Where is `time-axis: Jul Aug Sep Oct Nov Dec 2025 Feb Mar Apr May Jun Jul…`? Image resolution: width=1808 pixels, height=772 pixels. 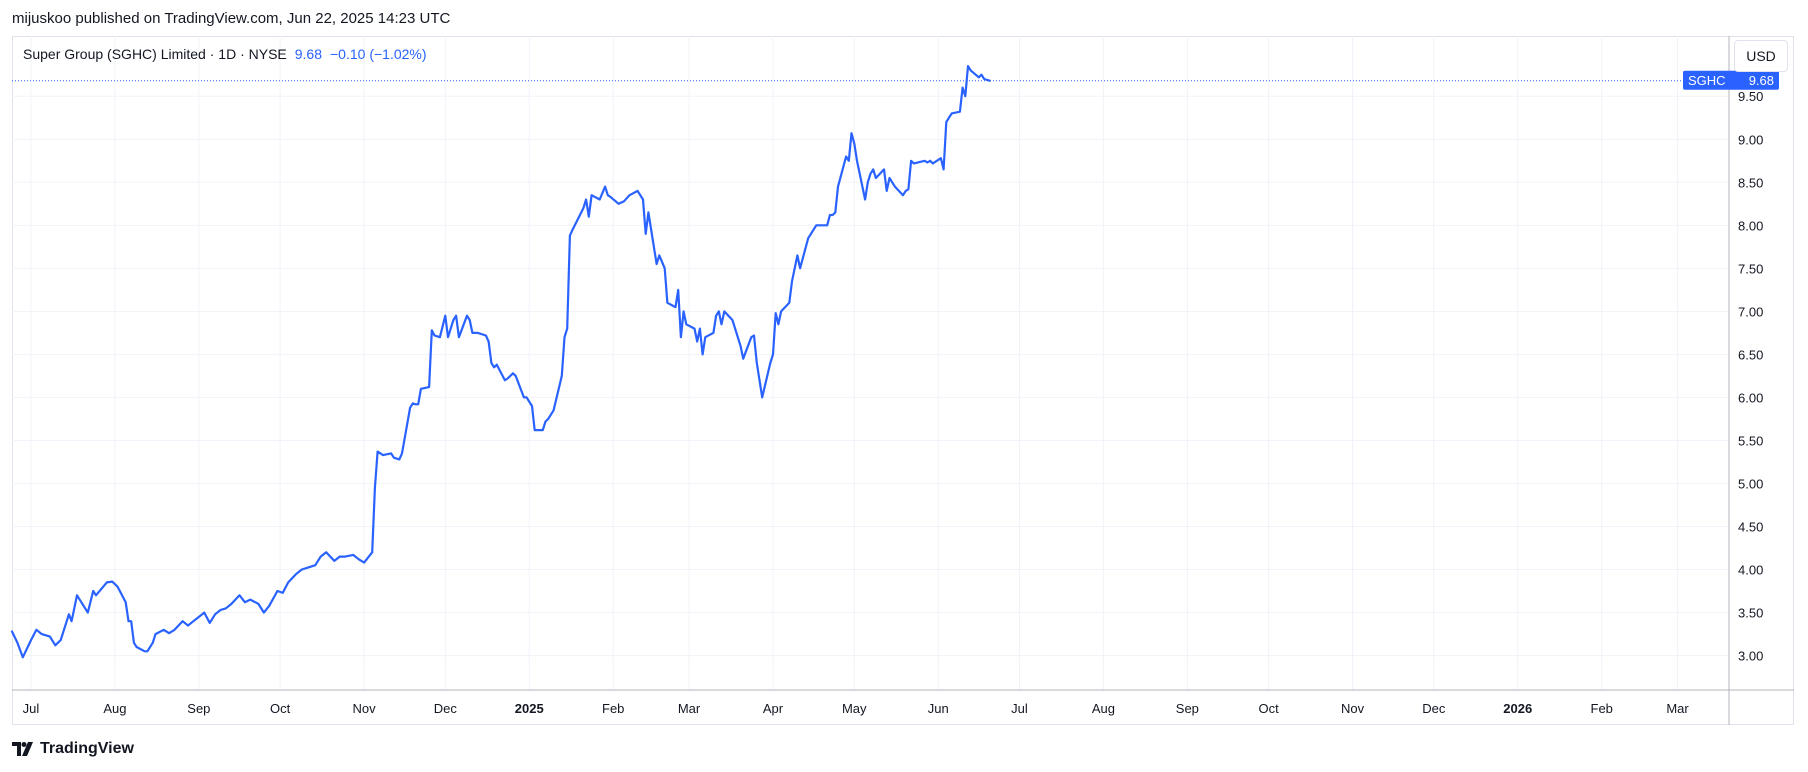
time-axis: Jul Aug Sep Oct Nov Dec 2025 Feb Mar Apr May Jun Jul… is located at coordinates (856, 708).